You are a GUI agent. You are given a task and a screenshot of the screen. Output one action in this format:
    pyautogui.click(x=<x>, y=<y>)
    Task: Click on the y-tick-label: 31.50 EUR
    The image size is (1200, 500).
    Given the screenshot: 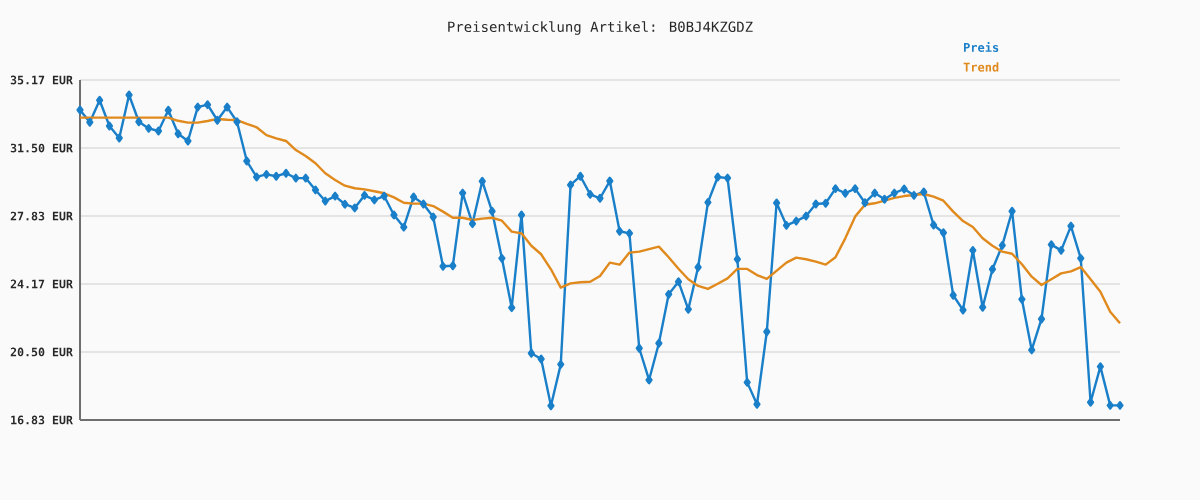 What is the action you would take?
    pyautogui.click(x=41, y=148)
    